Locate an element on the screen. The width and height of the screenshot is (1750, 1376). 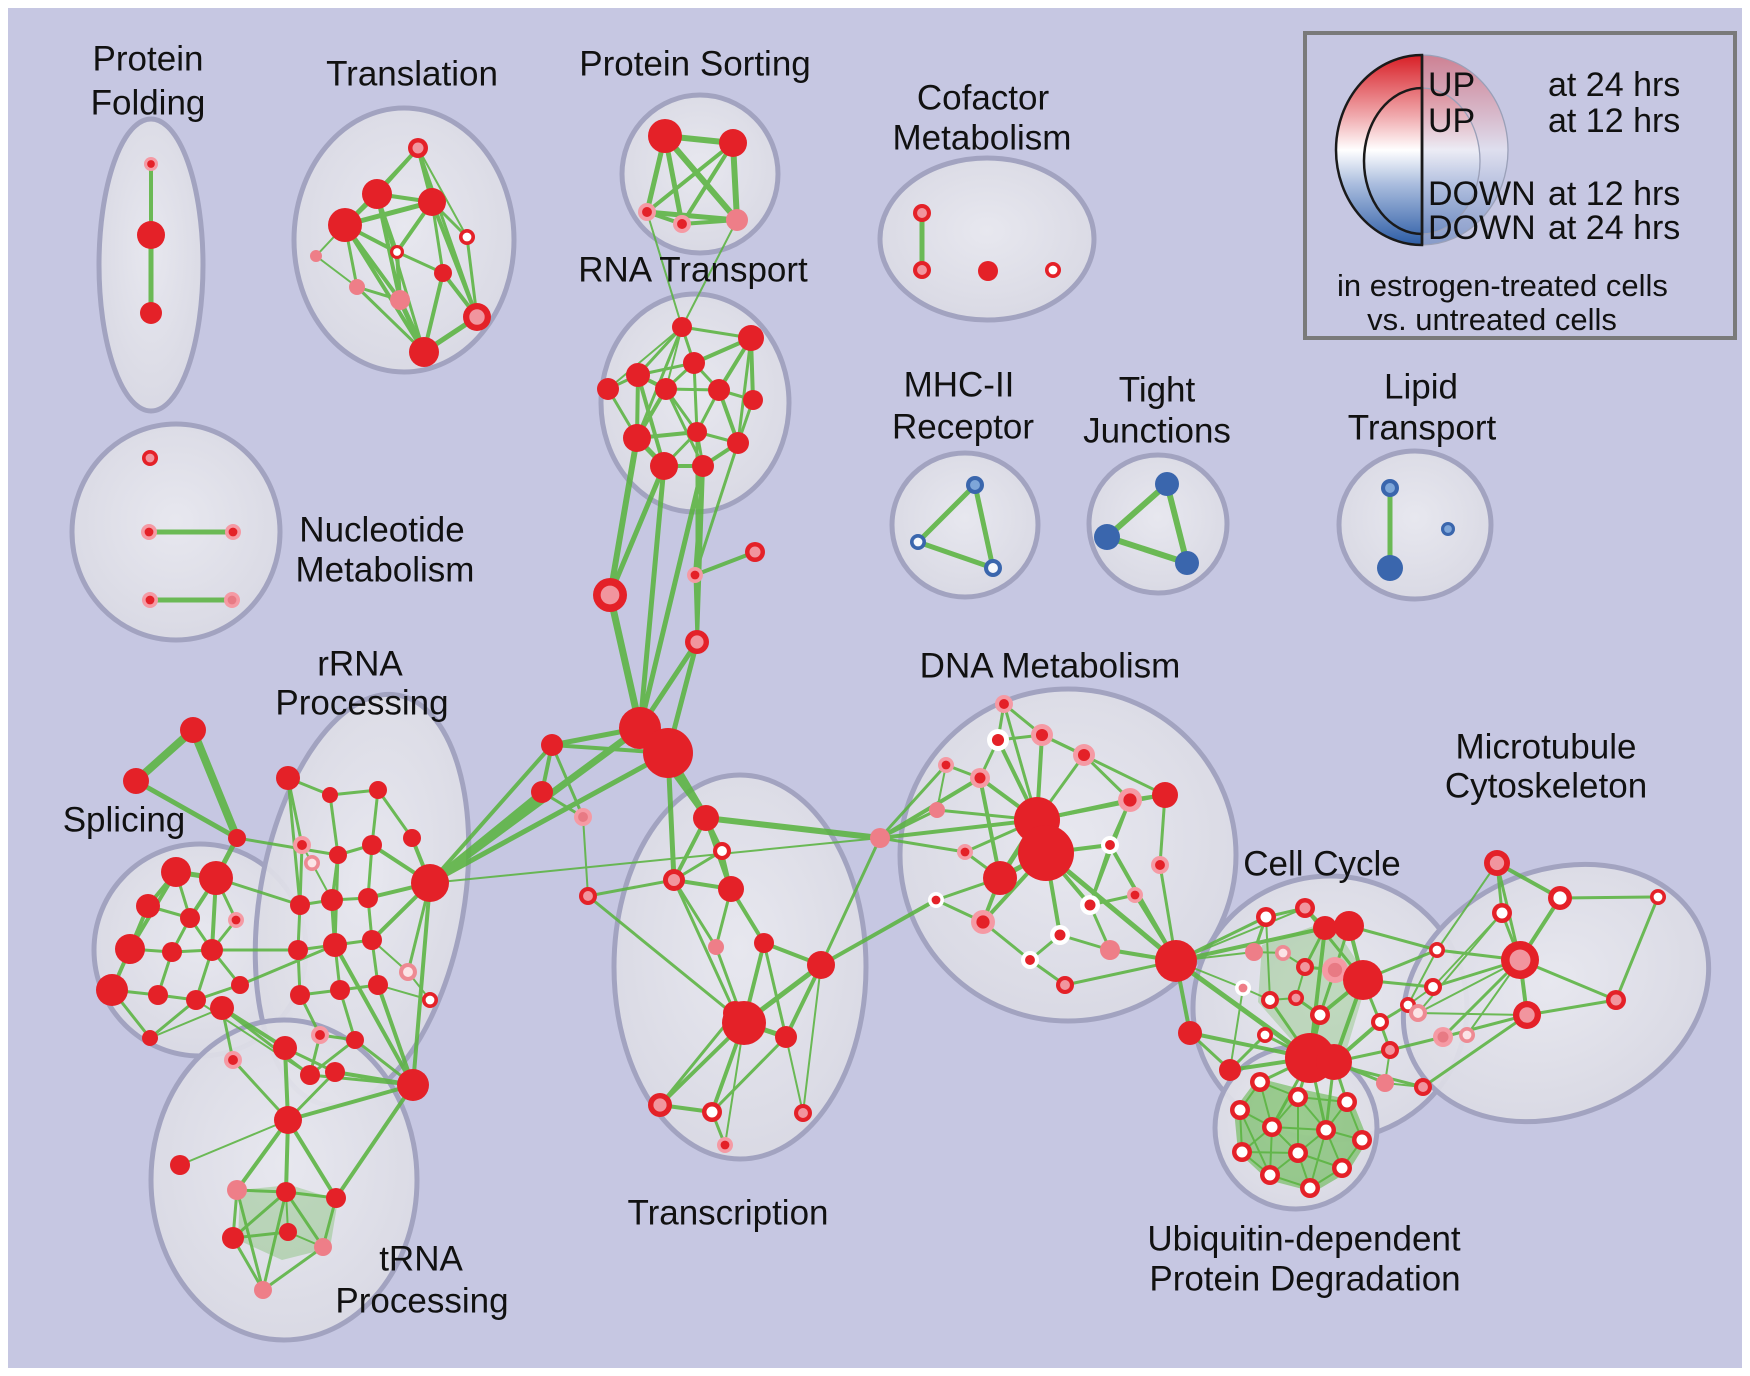
cluster-label-rrna-processing: Processing is located at coordinates (361, 702).